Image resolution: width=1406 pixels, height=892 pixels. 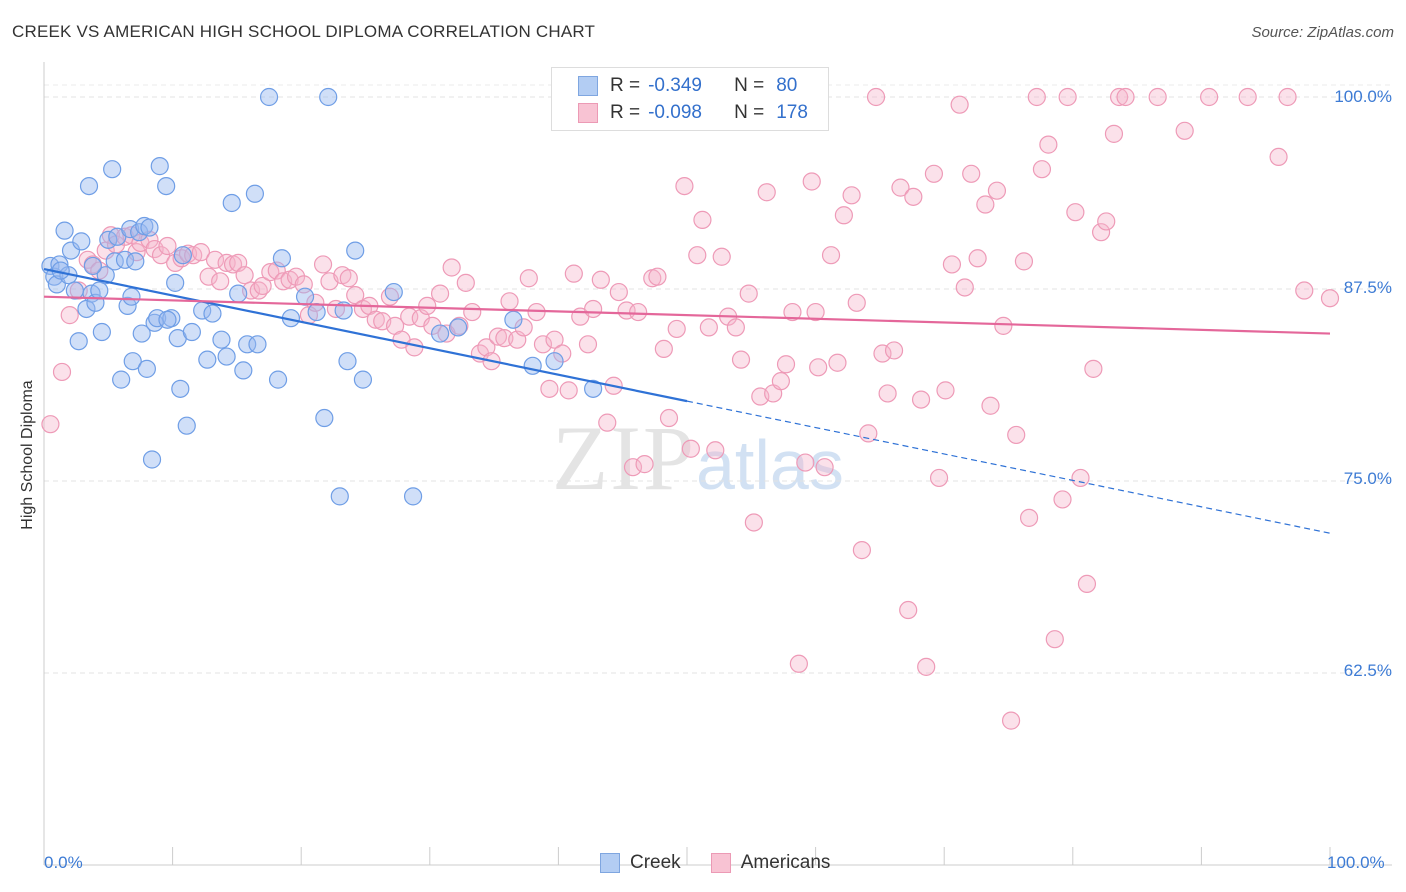 I want to click on series-legend: Creek Americans, so click(x=730, y=863).